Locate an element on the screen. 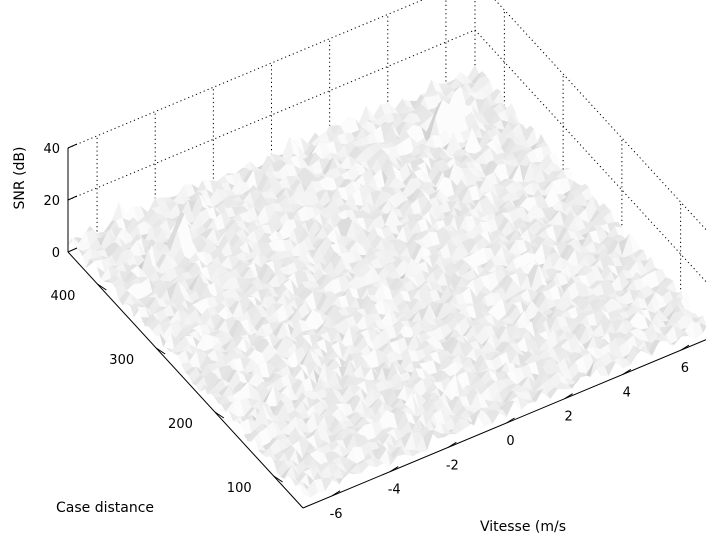 The width and height of the screenshot is (706, 548). distance-axis-label: Case distance is located at coordinates (105, 508).